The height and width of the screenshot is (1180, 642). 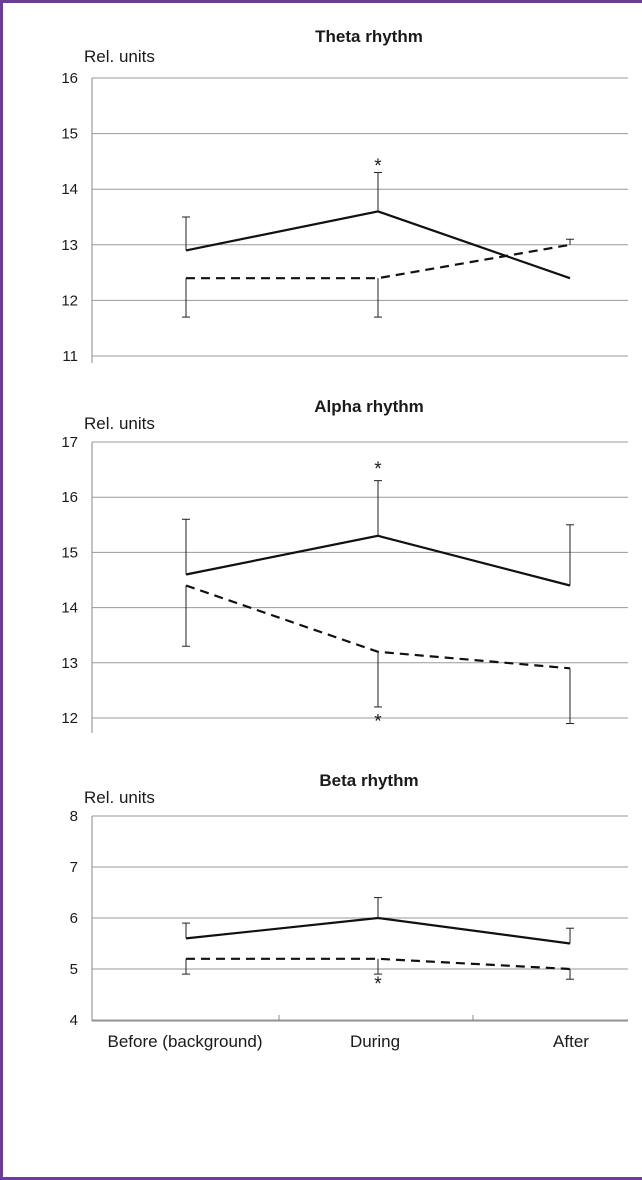 I want to click on y-tick-label-2: 6, so click(x=74, y=918).